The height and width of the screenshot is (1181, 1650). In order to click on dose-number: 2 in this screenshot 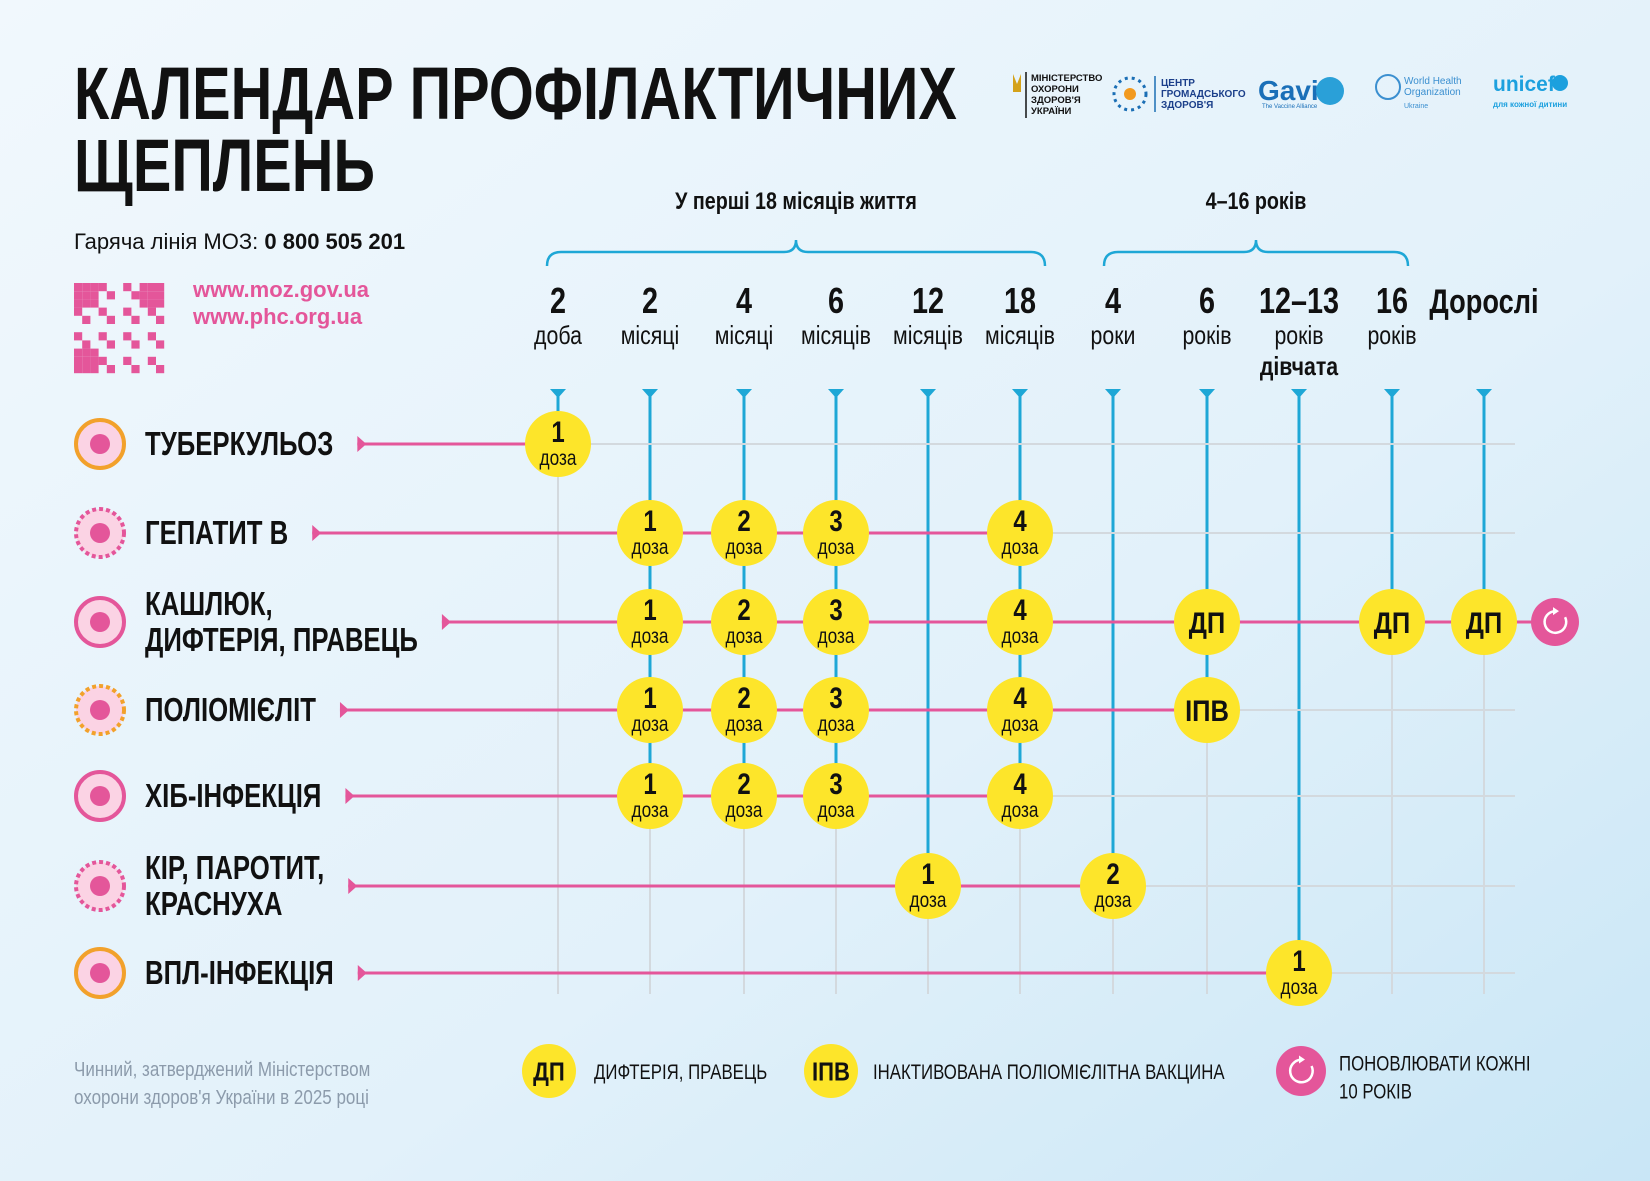, I will do `click(743, 698)`.